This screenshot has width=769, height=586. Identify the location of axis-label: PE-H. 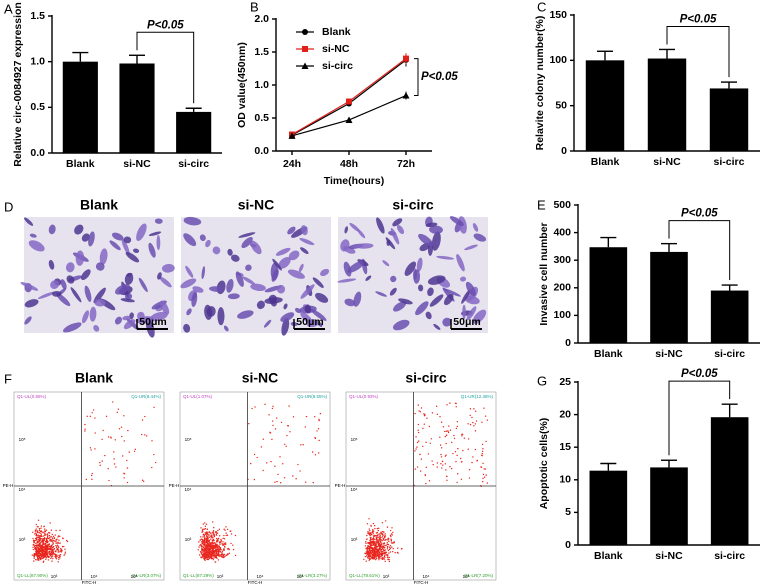
(340, 485).